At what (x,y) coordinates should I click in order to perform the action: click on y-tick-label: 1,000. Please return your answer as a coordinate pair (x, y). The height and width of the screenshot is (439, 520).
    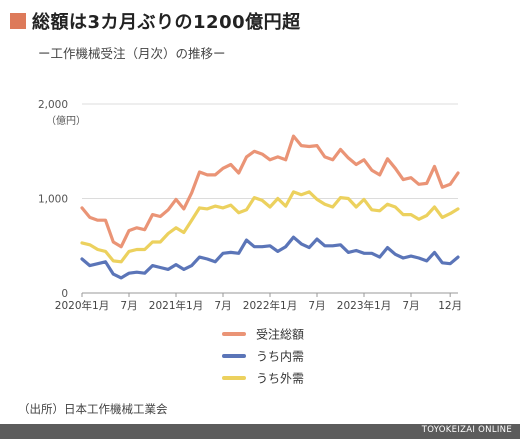
    Looking at the image, I should click on (53, 200).